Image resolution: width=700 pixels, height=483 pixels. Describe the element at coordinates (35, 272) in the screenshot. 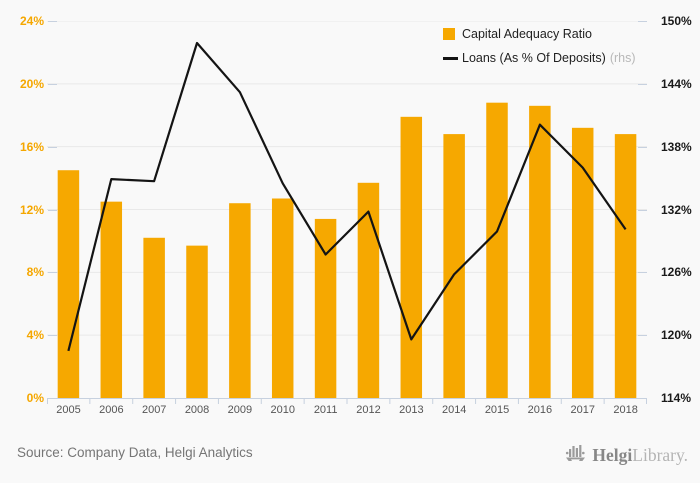

I see `left-axis-label: 8%` at that location.